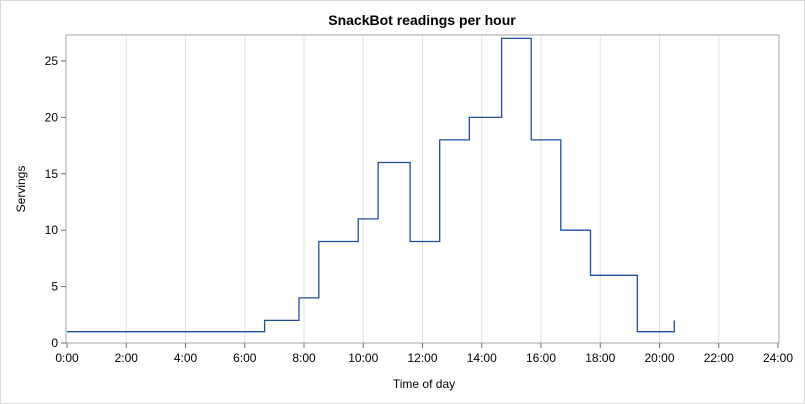 The width and height of the screenshot is (805, 404). What do you see at coordinates (127, 358) in the screenshot?
I see `x-tick-label: 2:00` at bounding box center [127, 358].